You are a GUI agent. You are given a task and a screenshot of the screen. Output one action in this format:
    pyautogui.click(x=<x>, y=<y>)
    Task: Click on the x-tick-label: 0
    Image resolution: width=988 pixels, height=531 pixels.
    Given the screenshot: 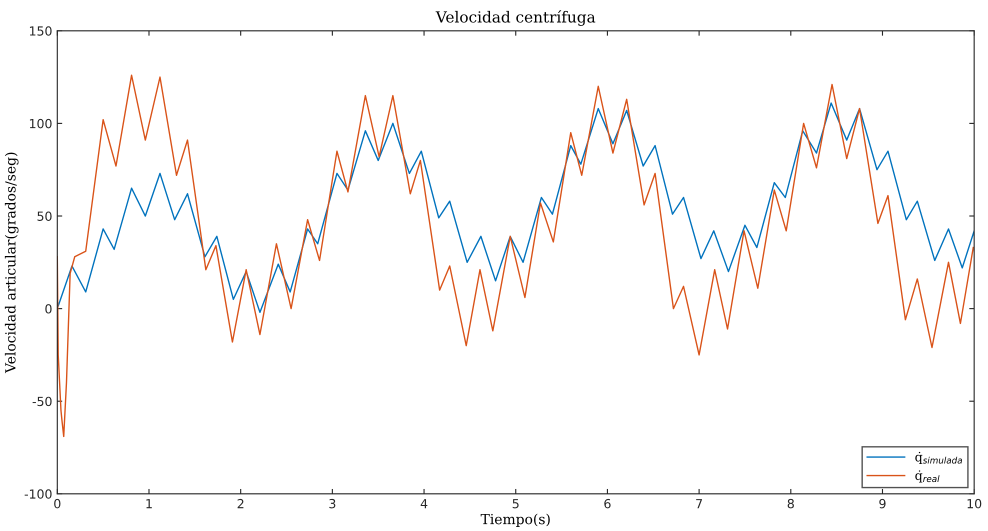 What is the action you would take?
    pyautogui.click(x=57, y=503)
    